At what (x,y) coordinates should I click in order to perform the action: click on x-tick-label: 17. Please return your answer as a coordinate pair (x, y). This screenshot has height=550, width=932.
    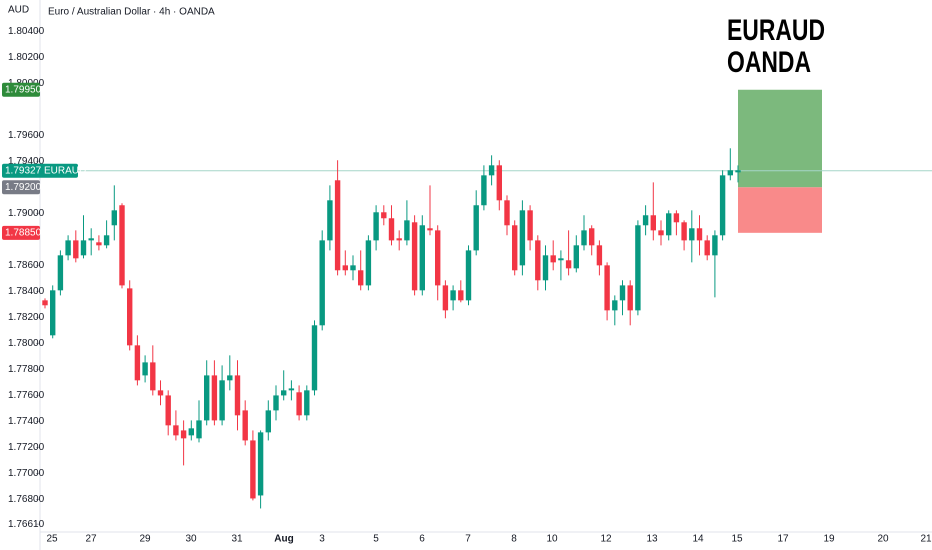
    Looking at the image, I should click on (783, 539).